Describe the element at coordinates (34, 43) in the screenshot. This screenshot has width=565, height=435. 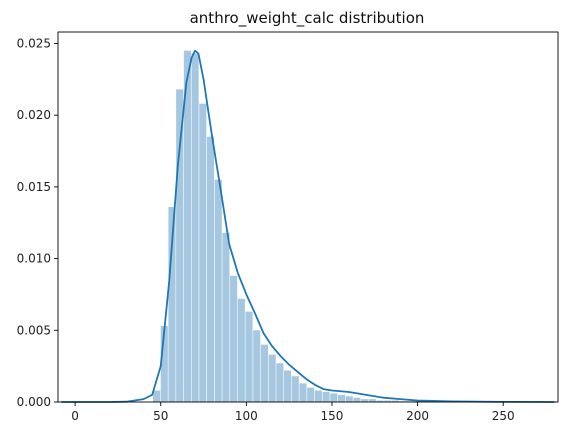
I see `y-tick-label: 0.025` at that location.